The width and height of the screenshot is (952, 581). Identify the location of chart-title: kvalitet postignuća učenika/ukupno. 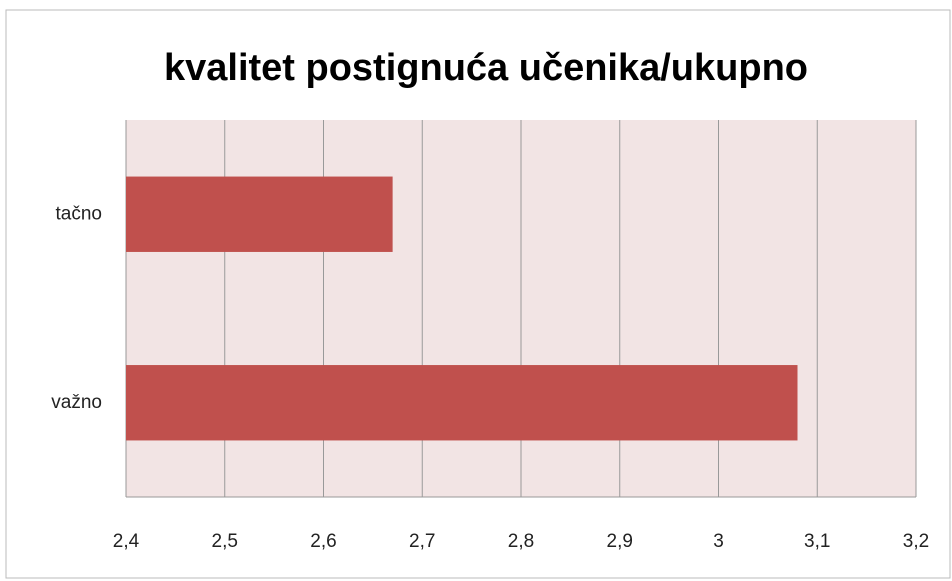
(486, 68).